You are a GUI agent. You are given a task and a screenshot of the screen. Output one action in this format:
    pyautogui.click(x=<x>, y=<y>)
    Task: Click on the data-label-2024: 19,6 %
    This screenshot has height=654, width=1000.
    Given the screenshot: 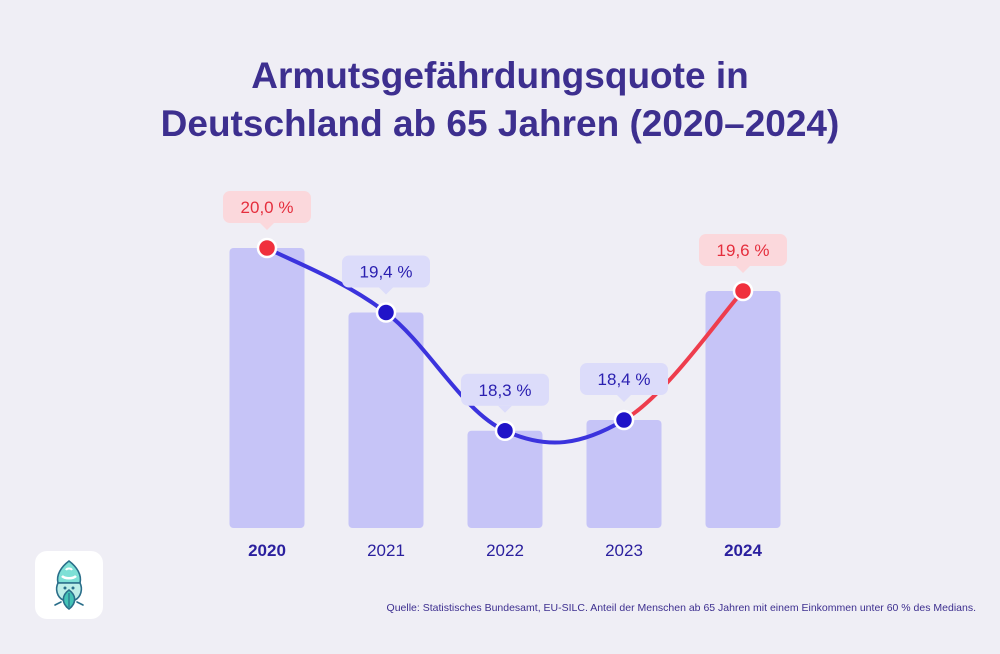 What is the action you would take?
    pyautogui.click(x=743, y=253)
    